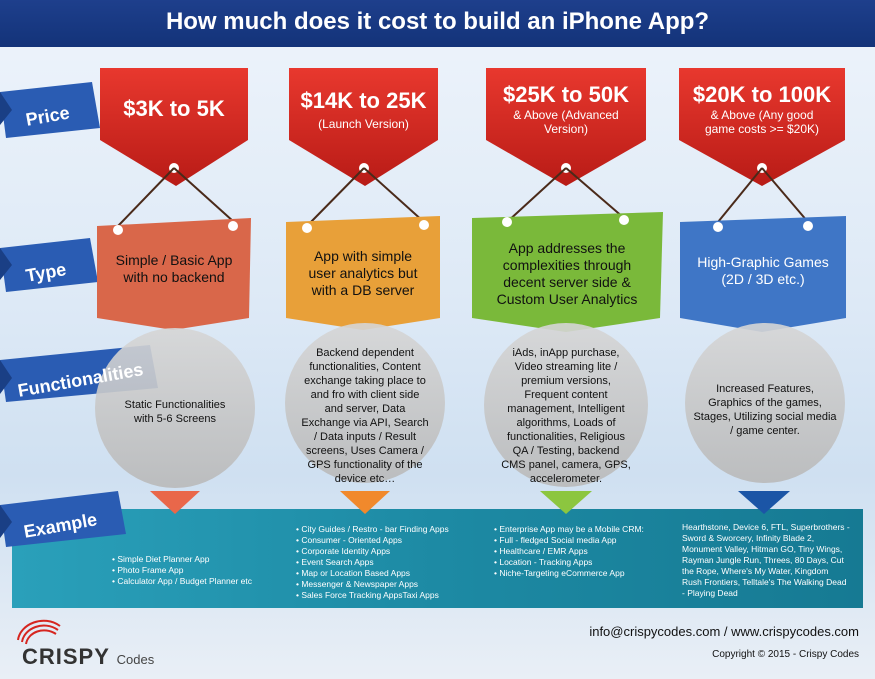 This screenshot has height=679, width=875. I want to click on ribbon-example, so click(63, 519).